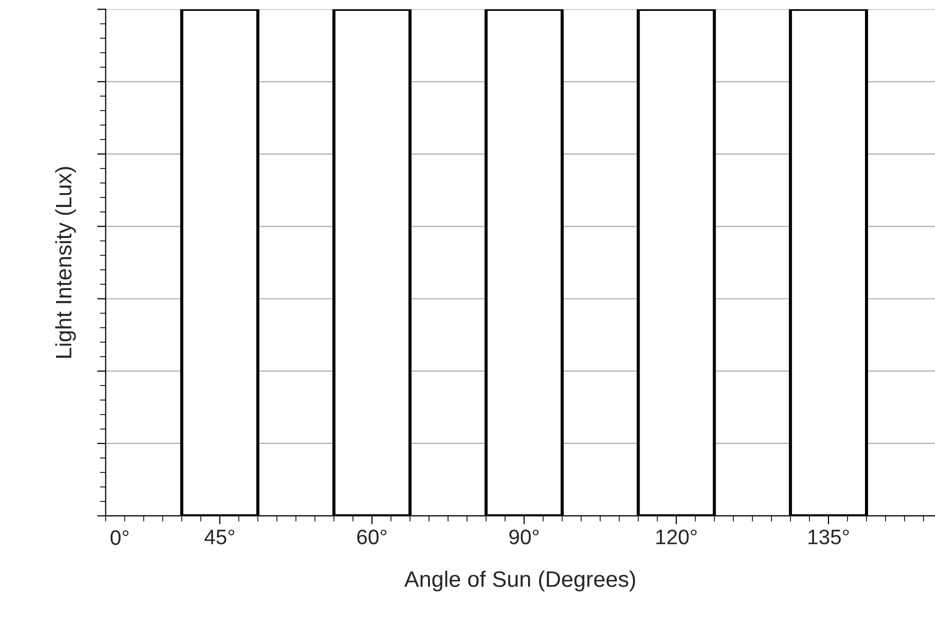 This screenshot has width=935, height=620. What do you see at coordinates (119, 538) in the screenshot?
I see `text: 0°` at bounding box center [119, 538].